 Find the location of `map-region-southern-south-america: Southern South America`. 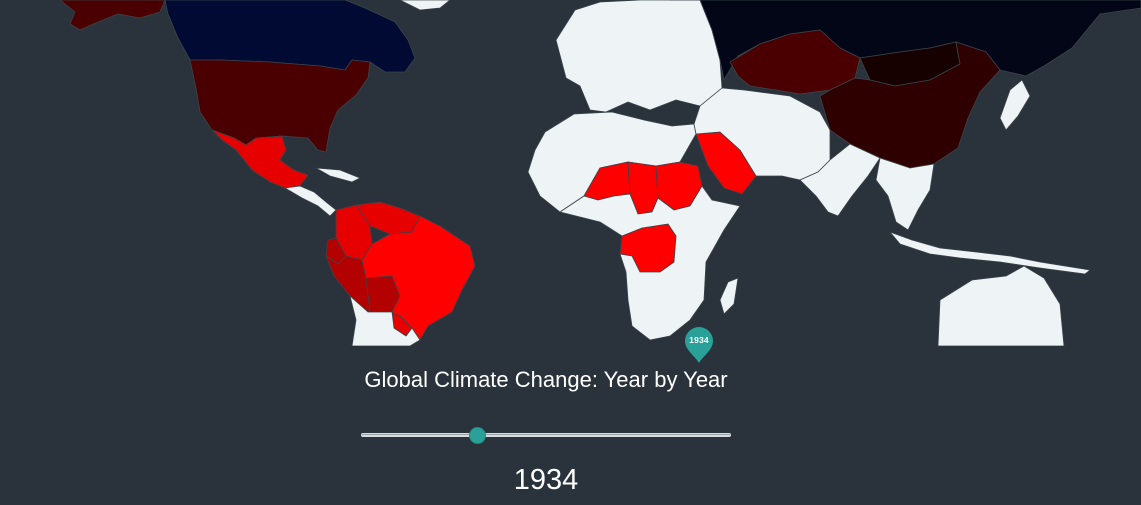

map-region-southern-south-america: Southern South America is located at coordinates (385, 320).